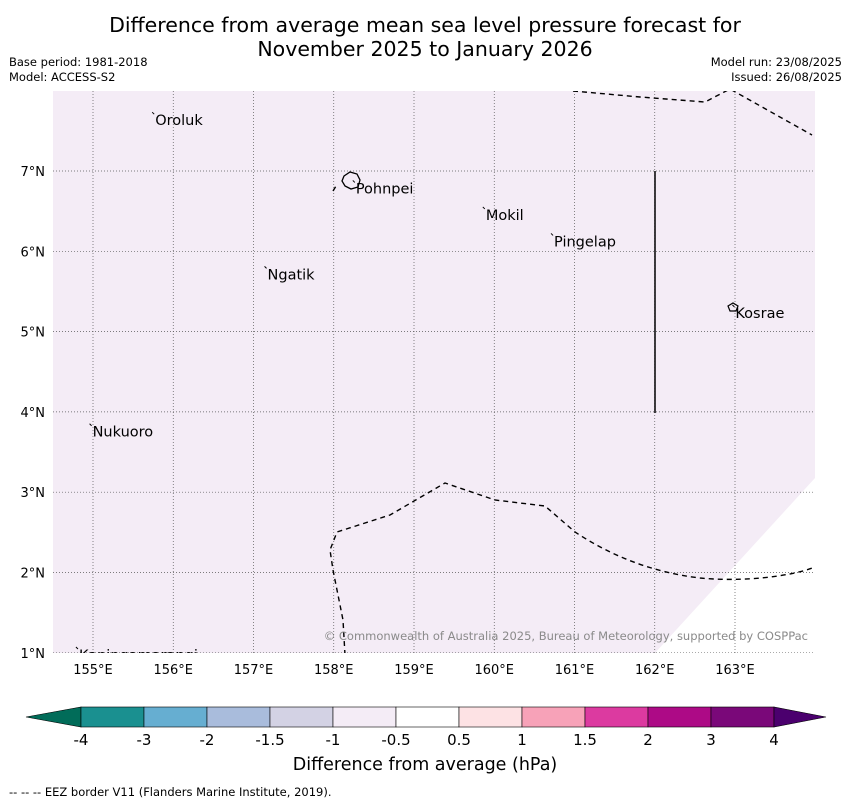  I want to click on longitude-label: 155°E, so click(93, 670).